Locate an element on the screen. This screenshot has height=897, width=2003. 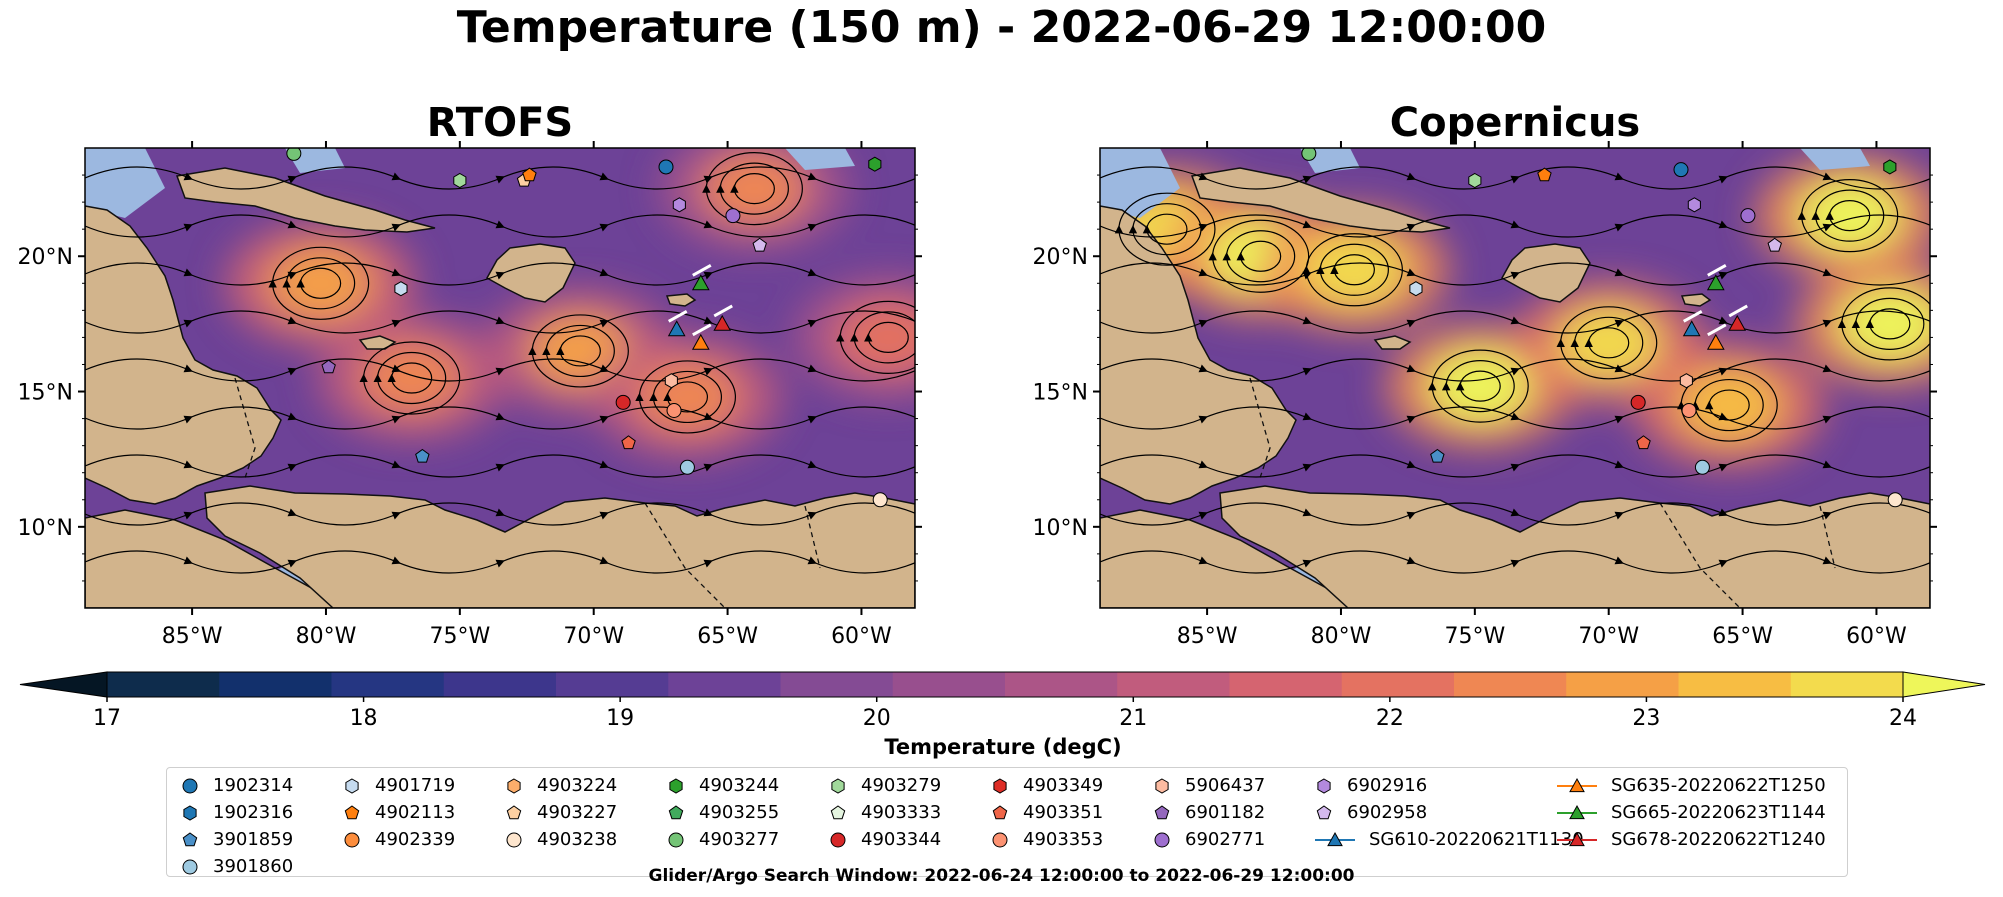
legend-entry-6902771: 6902771 is located at coordinates (1209, 839).